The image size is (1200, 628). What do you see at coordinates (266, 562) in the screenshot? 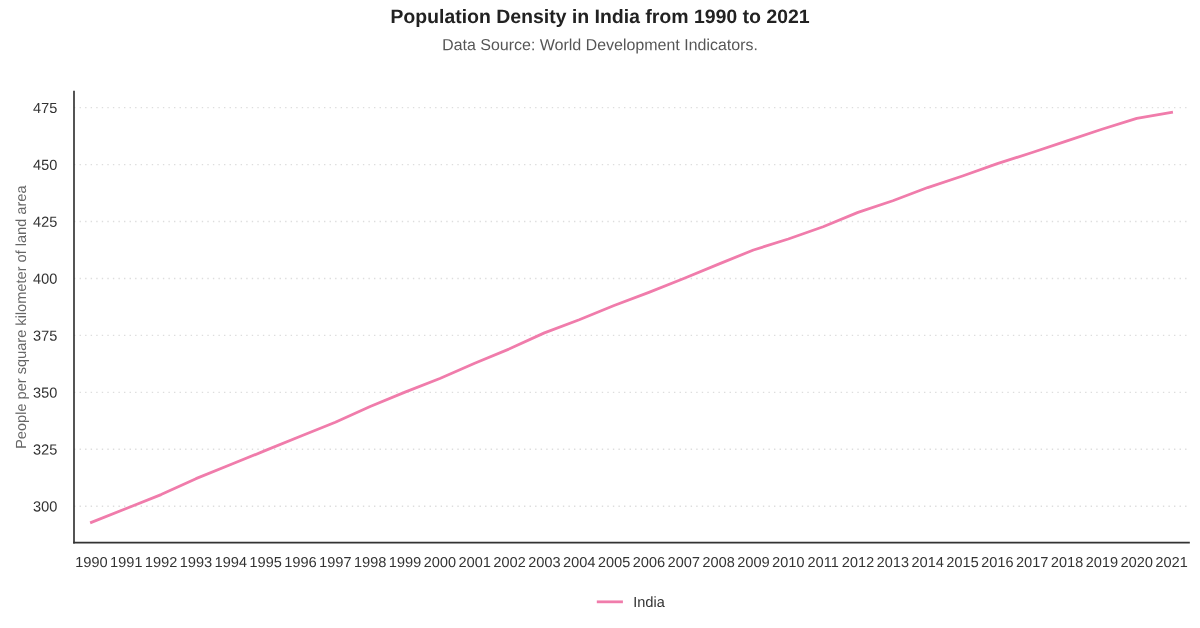
I see `x-tick-label: 1995` at bounding box center [266, 562].